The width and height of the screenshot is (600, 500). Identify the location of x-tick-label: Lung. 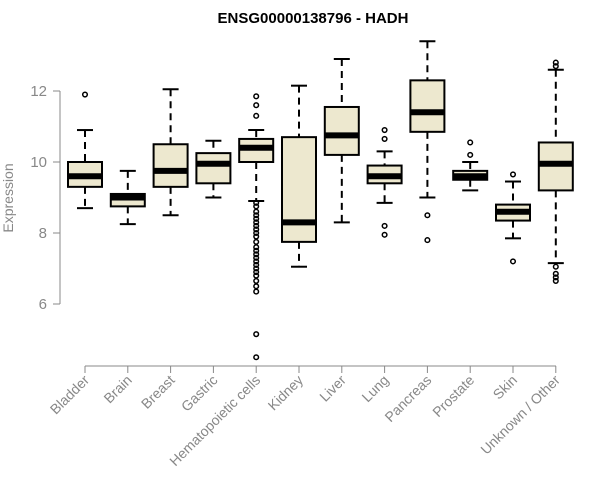
(374, 388).